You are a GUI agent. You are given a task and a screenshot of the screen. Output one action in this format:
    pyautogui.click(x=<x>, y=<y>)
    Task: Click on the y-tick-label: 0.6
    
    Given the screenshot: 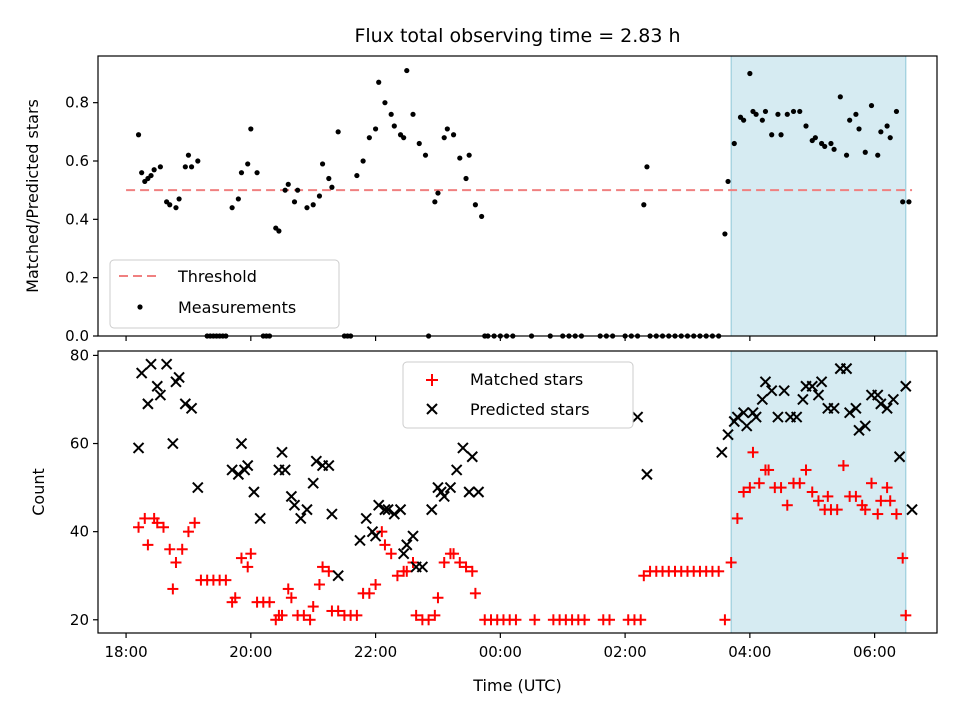 What is the action you would take?
    pyautogui.click(x=77, y=161)
    